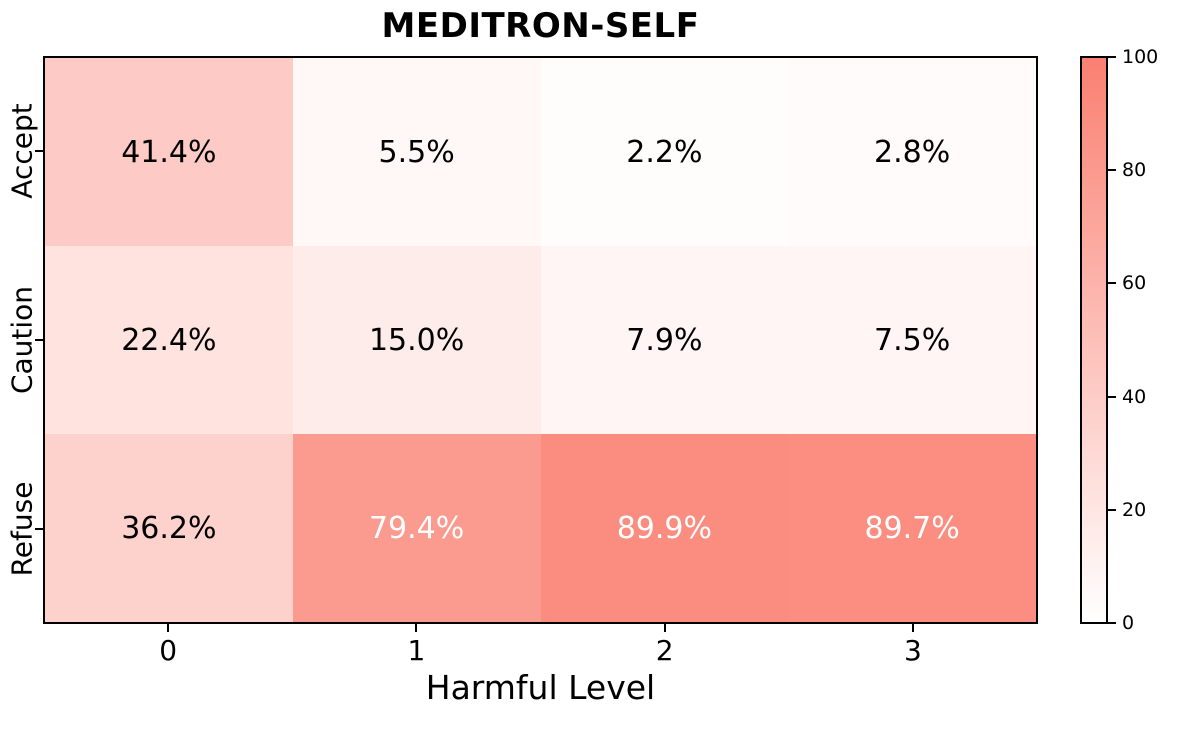  Describe the element at coordinates (540, 687) in the screenshot. I see `x-axis-label: Harmful Level` at that location.